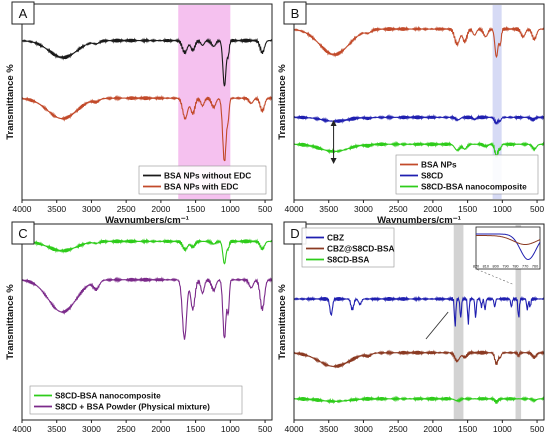  I want to click on panel-label: C, so click(23, 233).